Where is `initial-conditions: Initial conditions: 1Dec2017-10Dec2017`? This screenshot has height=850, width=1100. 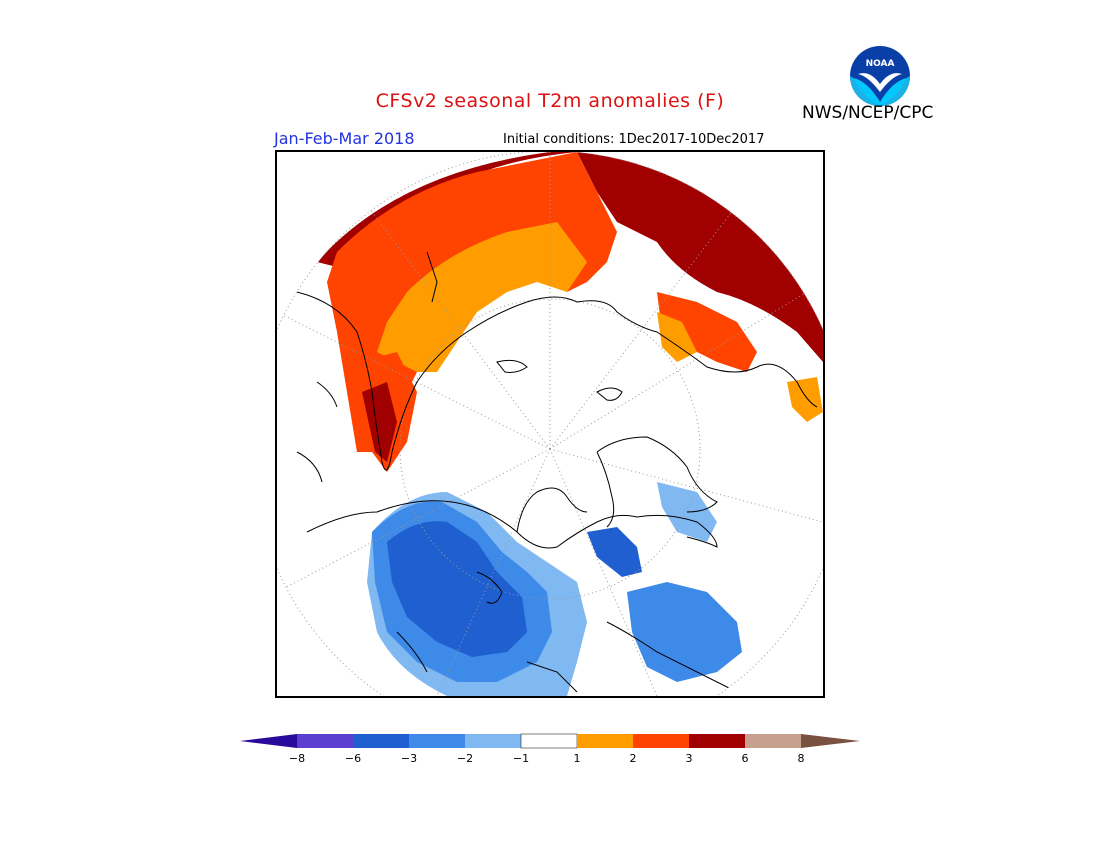 initial-conditions: Initial conditions: 1Dec2017-10Dec2017 is located at coordinates (634, 139).